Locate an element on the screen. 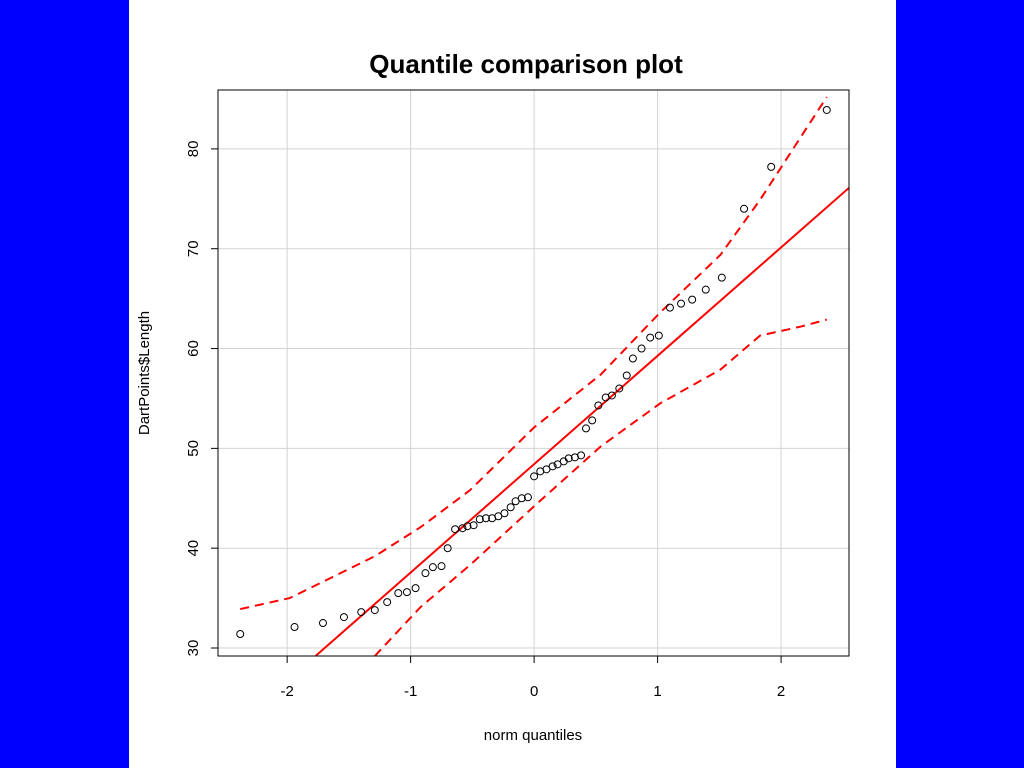 The image size is (1024, 768). y-tick-label: 80 is located at coordinates (193, 149).